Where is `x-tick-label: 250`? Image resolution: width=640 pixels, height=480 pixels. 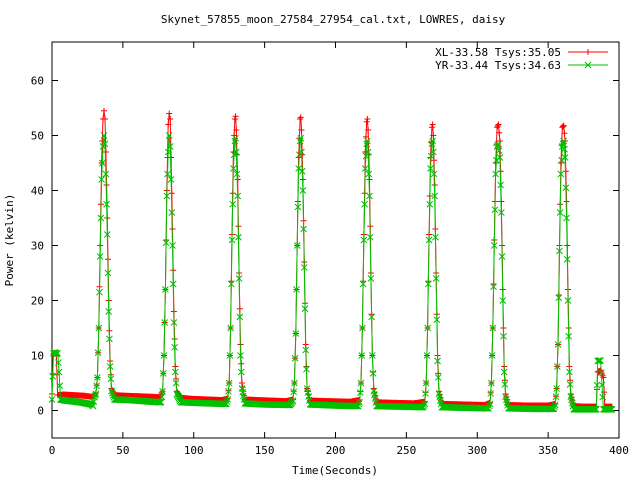
x-tick-label: 250 is located at coordinates (406, 450).